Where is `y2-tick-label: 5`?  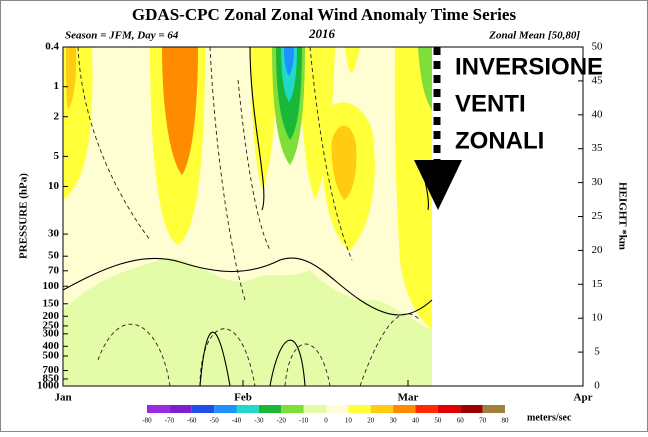
y2-tick-label: 5 is located at coordinates (597, 352).